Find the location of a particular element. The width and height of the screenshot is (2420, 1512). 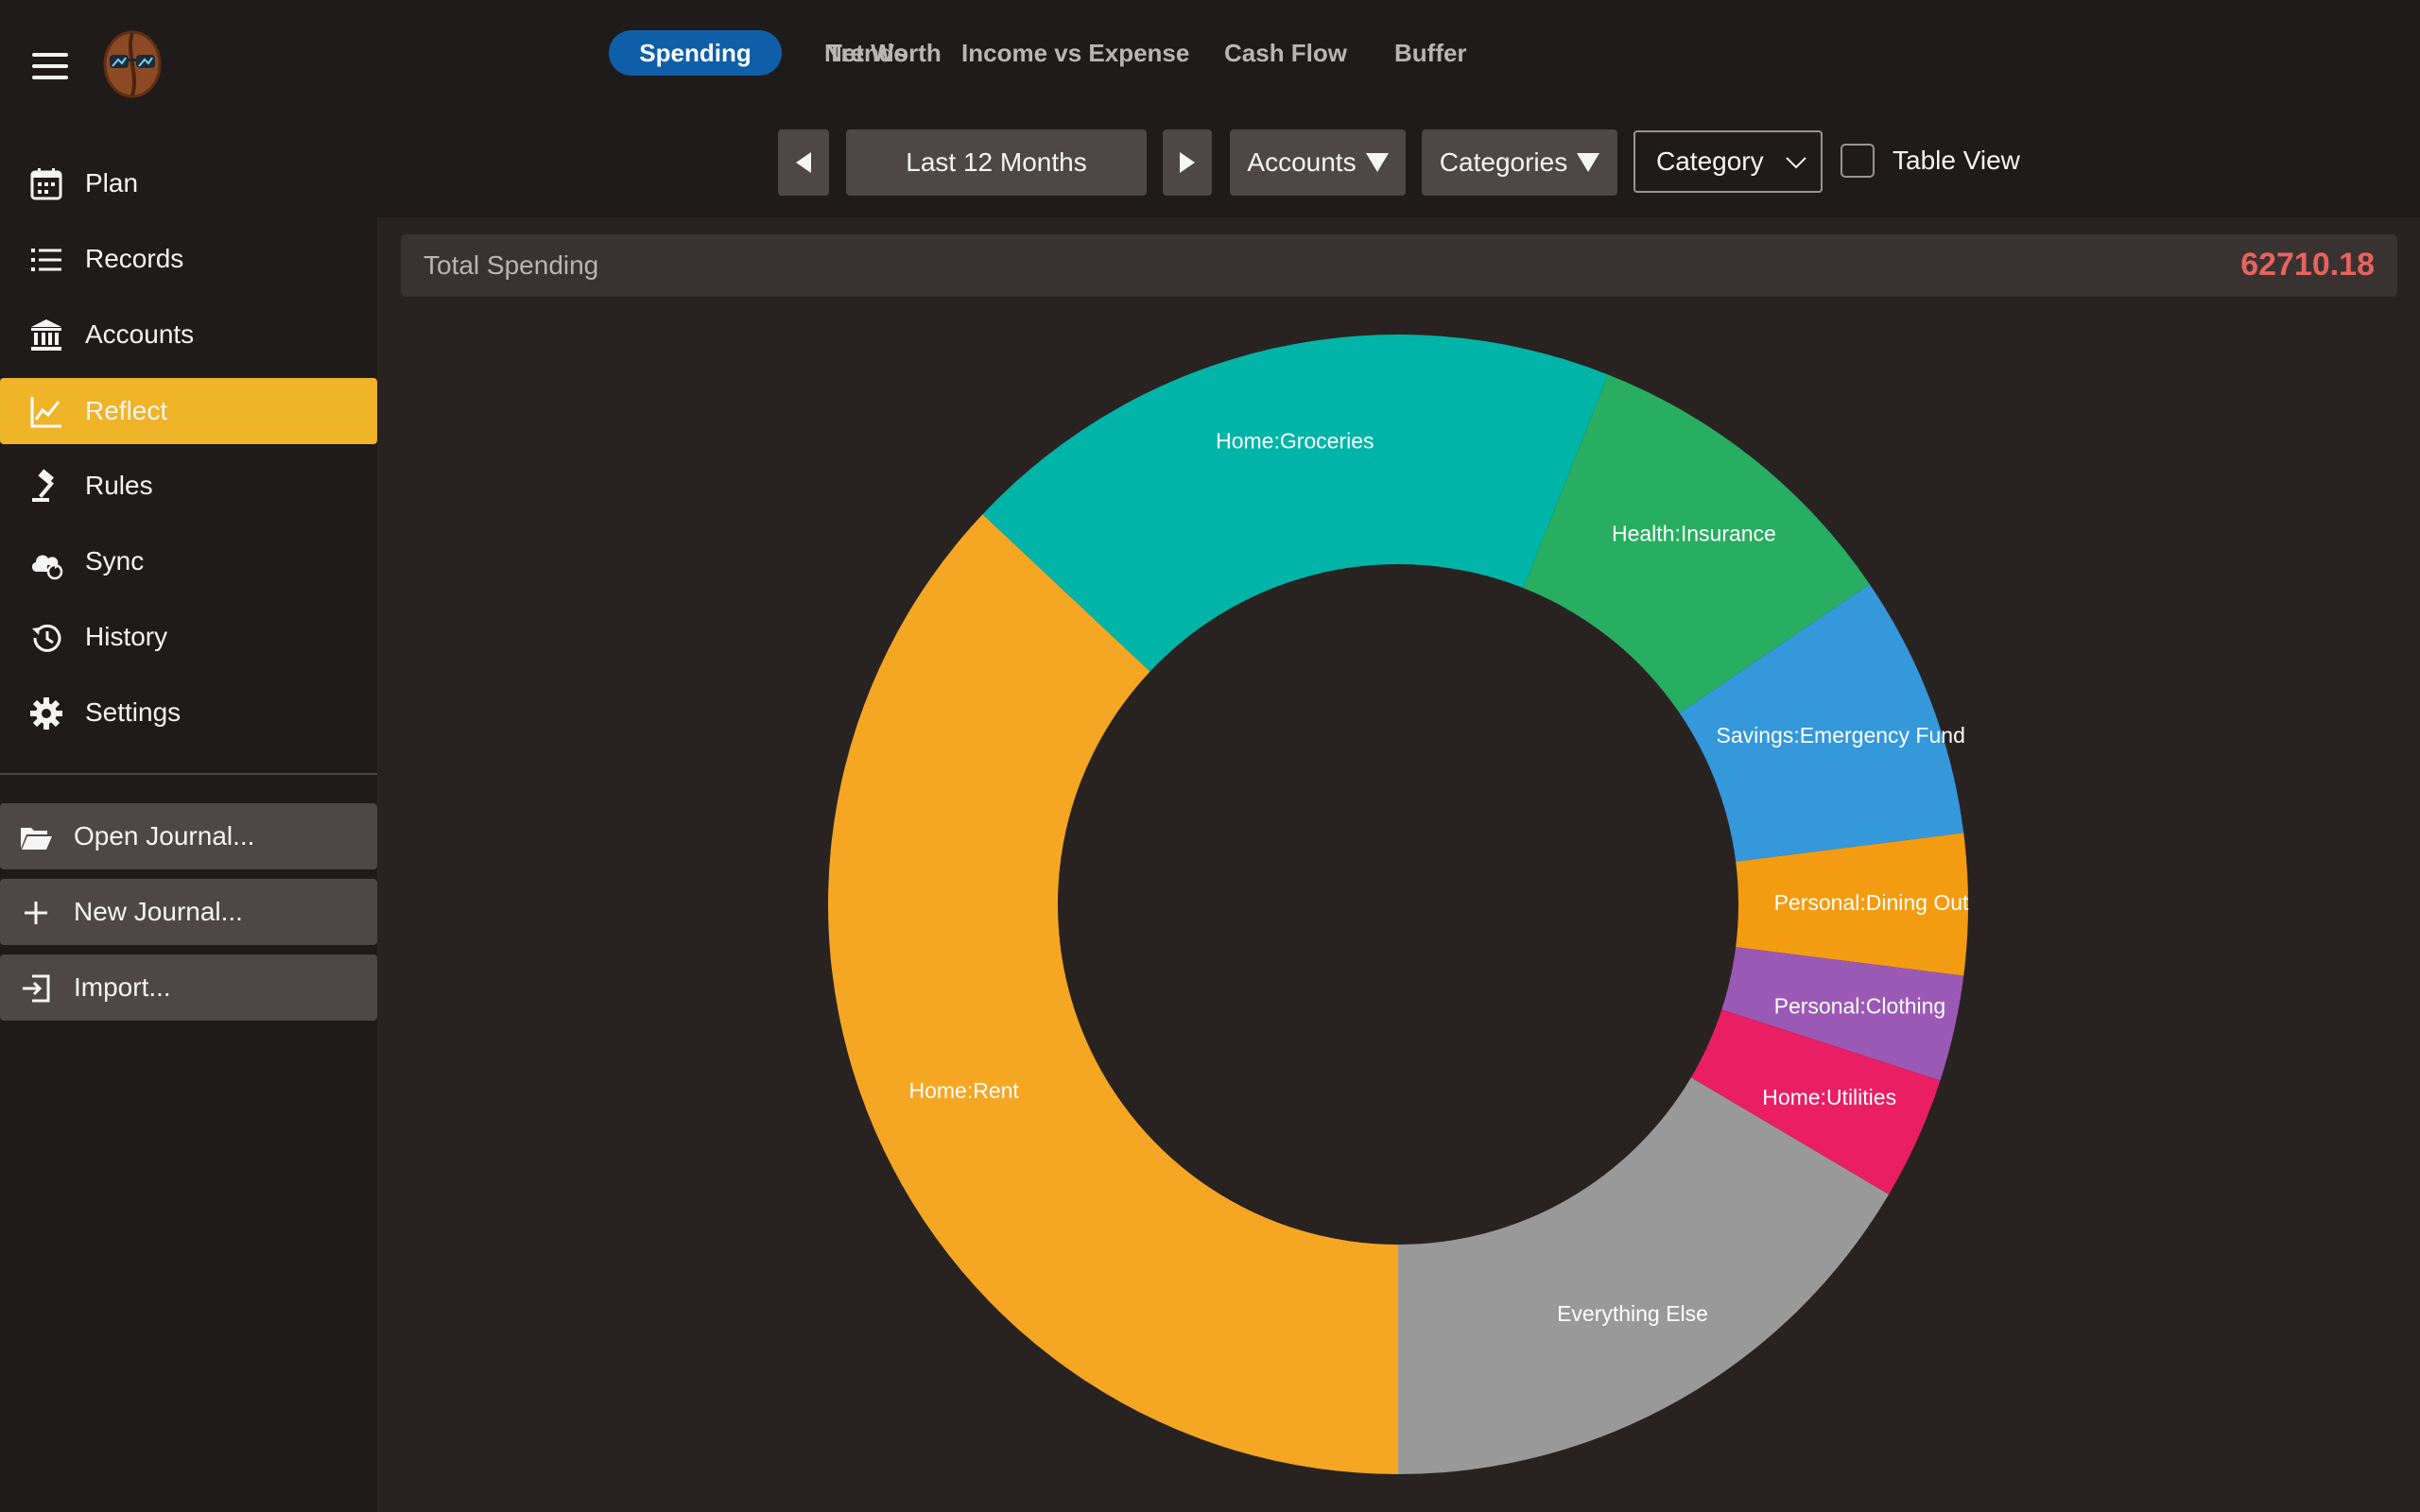

sidebar-item-label: Reflect is located at coordinates (126, 410).